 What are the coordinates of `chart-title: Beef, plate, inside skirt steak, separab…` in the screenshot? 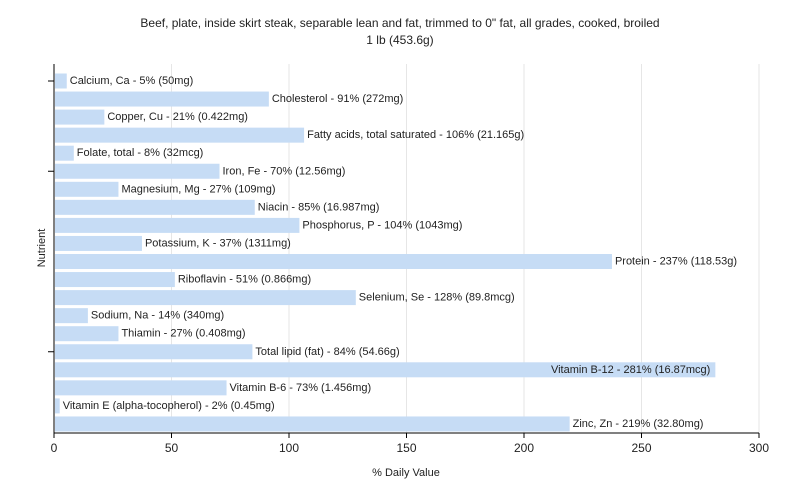 It's located at (399, 23).